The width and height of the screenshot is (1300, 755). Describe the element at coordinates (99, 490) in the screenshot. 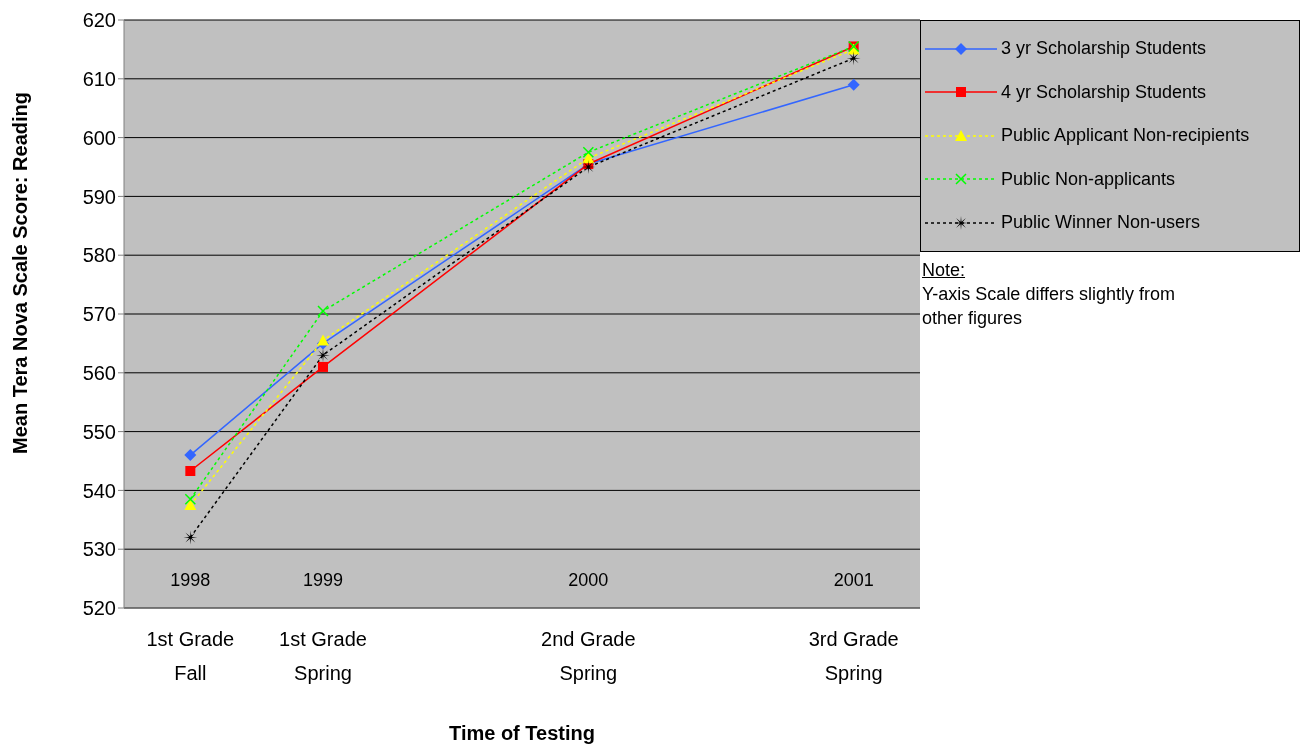

I see `y-tick-label: 540` at that location.